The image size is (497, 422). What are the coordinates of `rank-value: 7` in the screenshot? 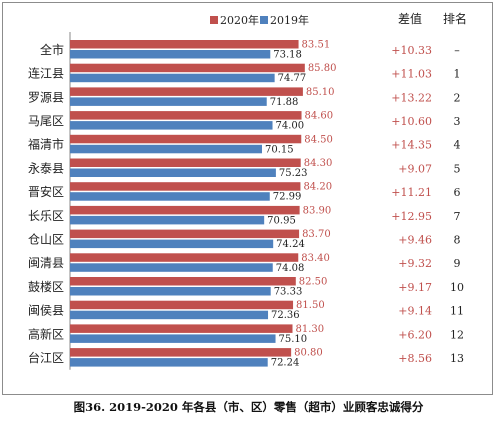 It's located at (457, 216).